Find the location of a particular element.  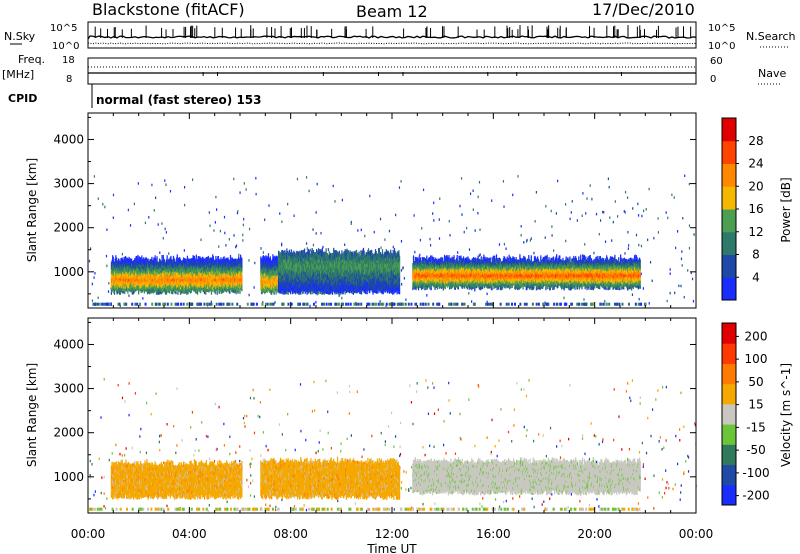

station-title: Blackstone (fitACF) is located at coordinates (168, 9).